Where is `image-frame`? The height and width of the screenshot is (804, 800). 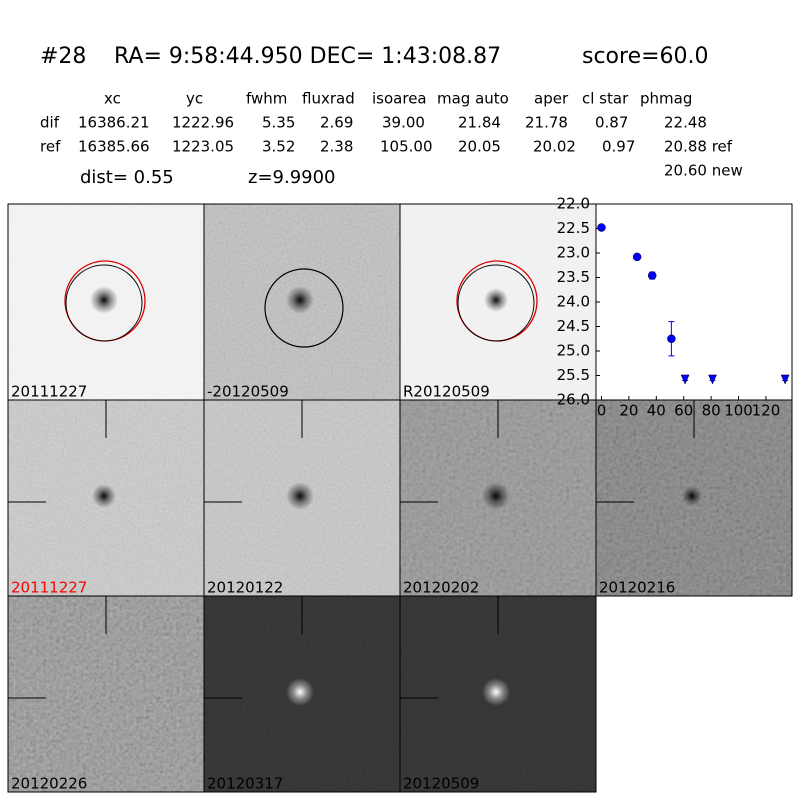
image-frame is located at coordinates (498, 694).